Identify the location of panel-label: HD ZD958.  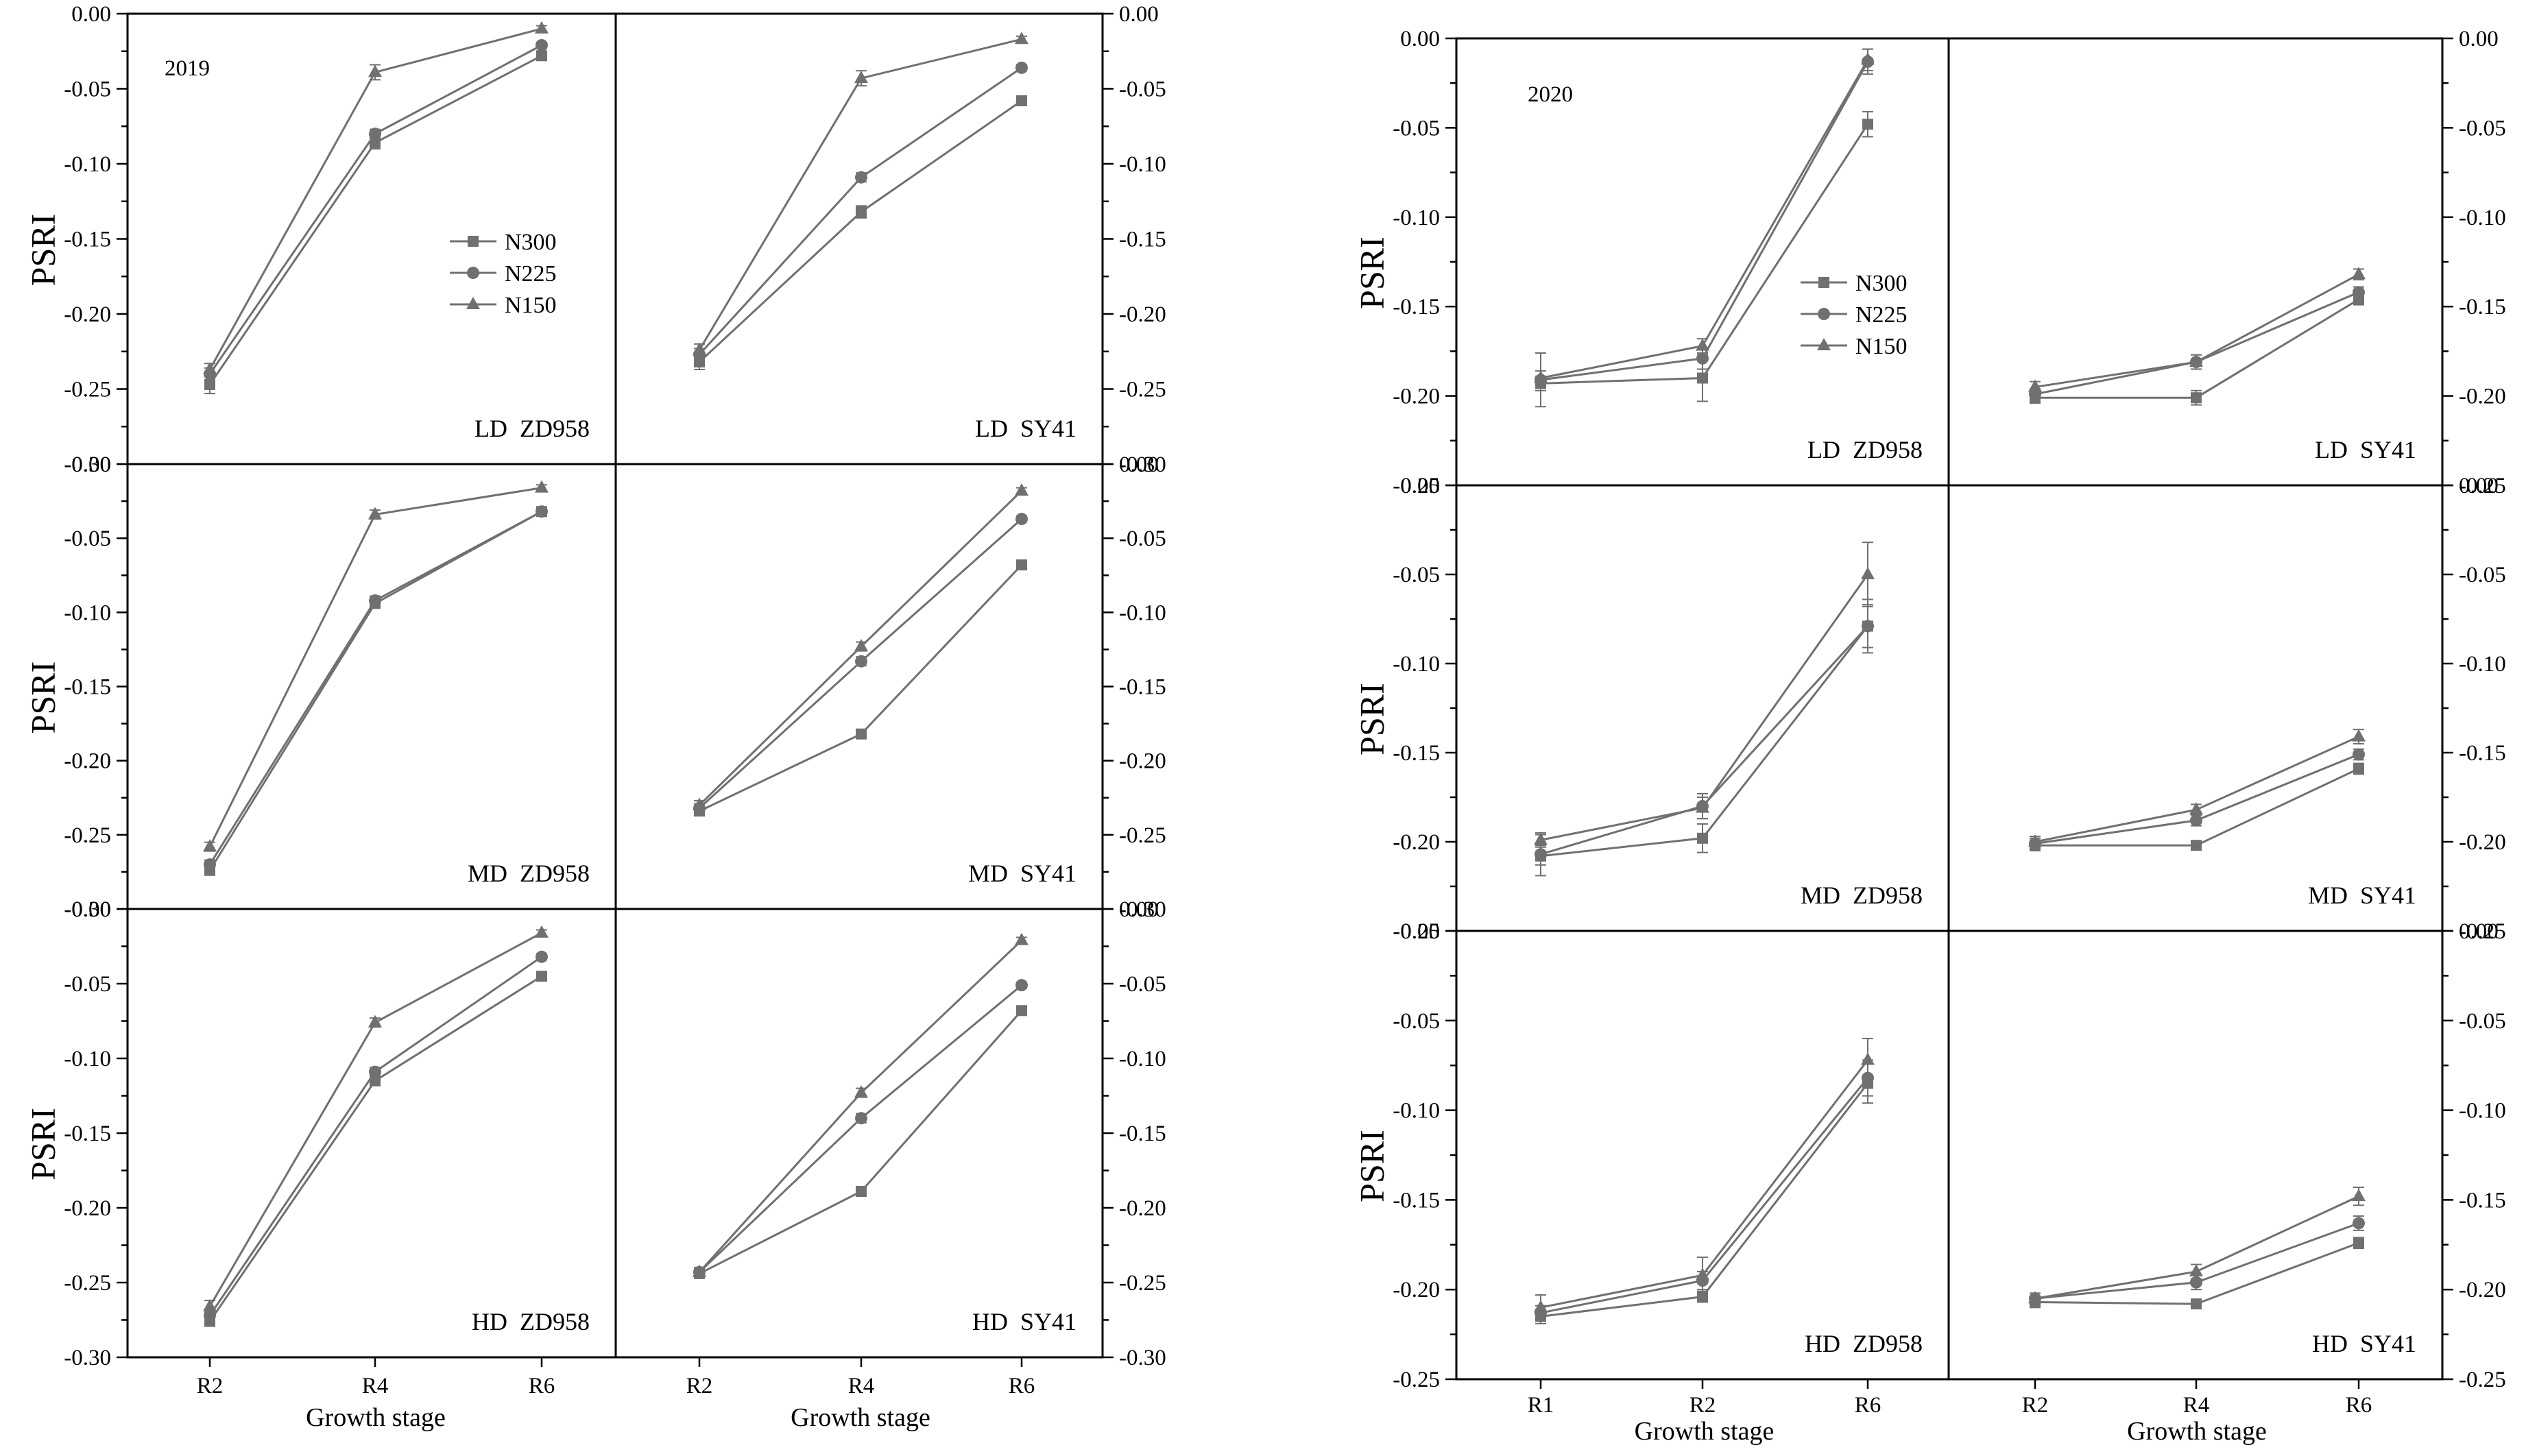
(531, 1321).